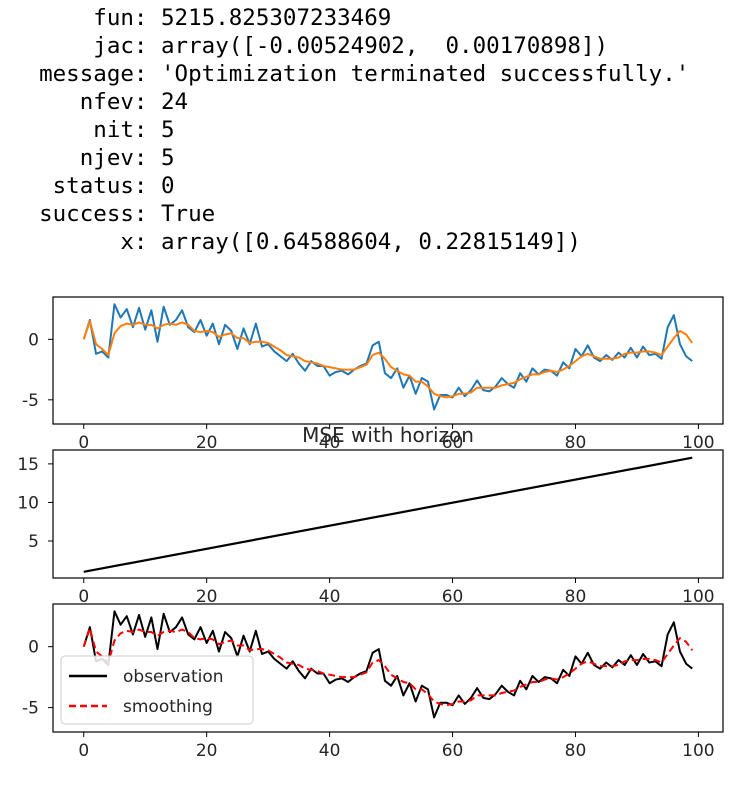 The height and width of the screenshot is (790, 748). I want to click on legend-box, so click(157, 690).